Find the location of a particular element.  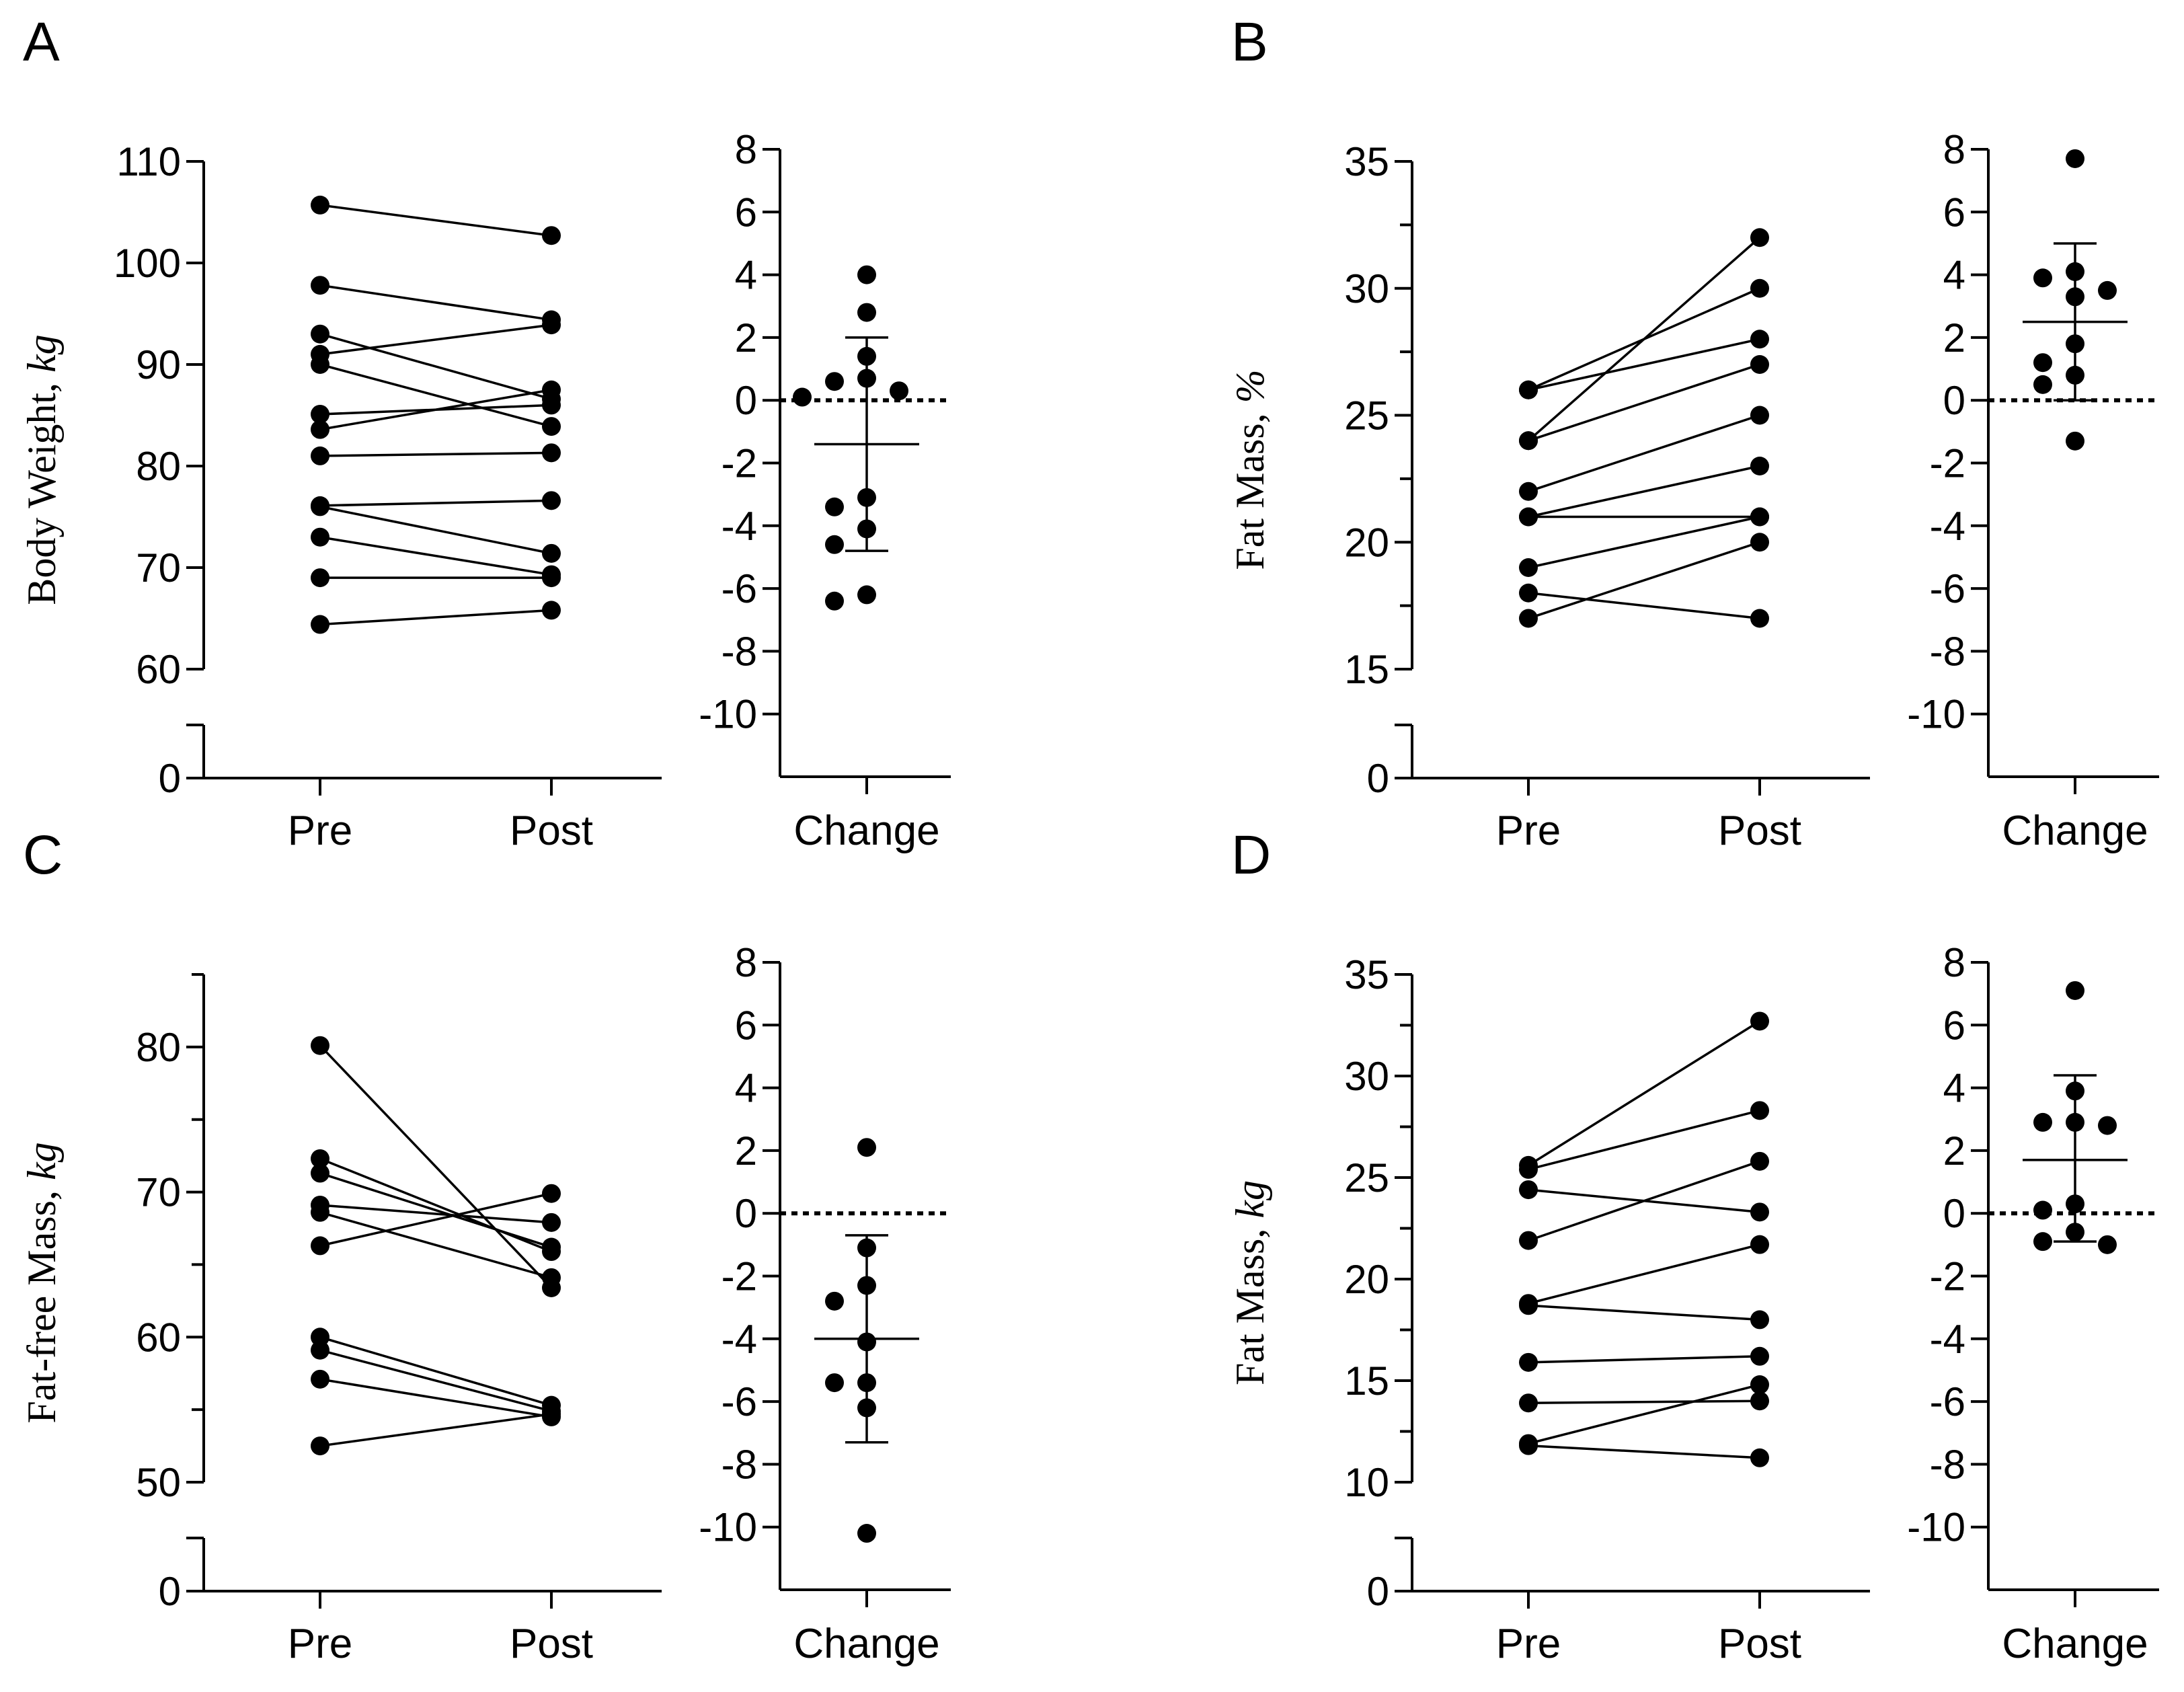

y-axis-label-unit: kg is located at coordinates (1250, 1199).